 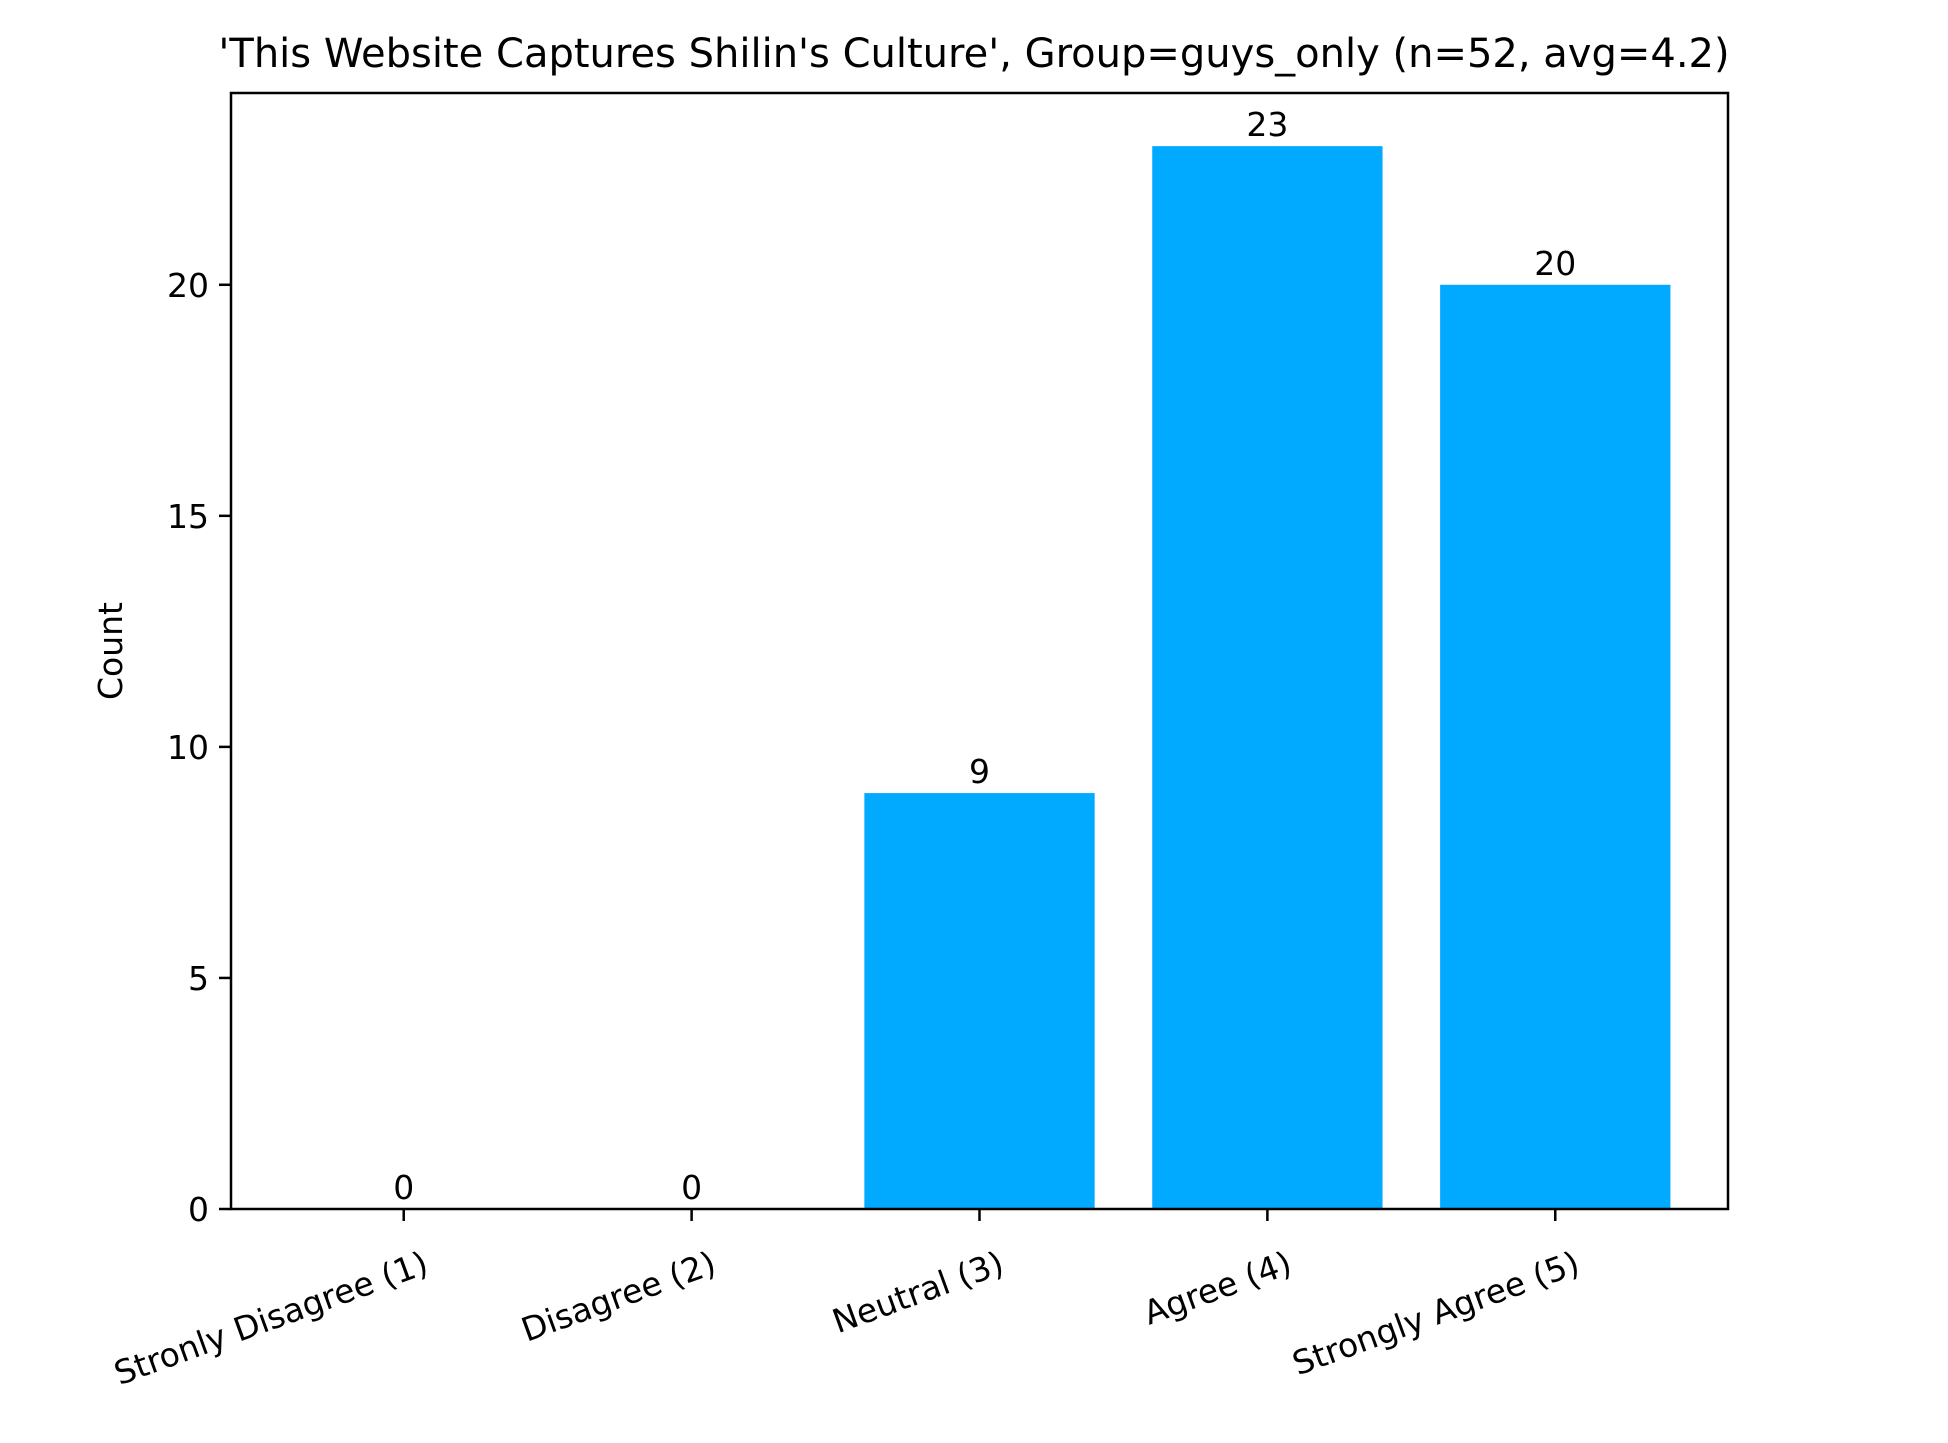 I want to click on bar-value-label-2: 0, so click(x=691, y=1187).